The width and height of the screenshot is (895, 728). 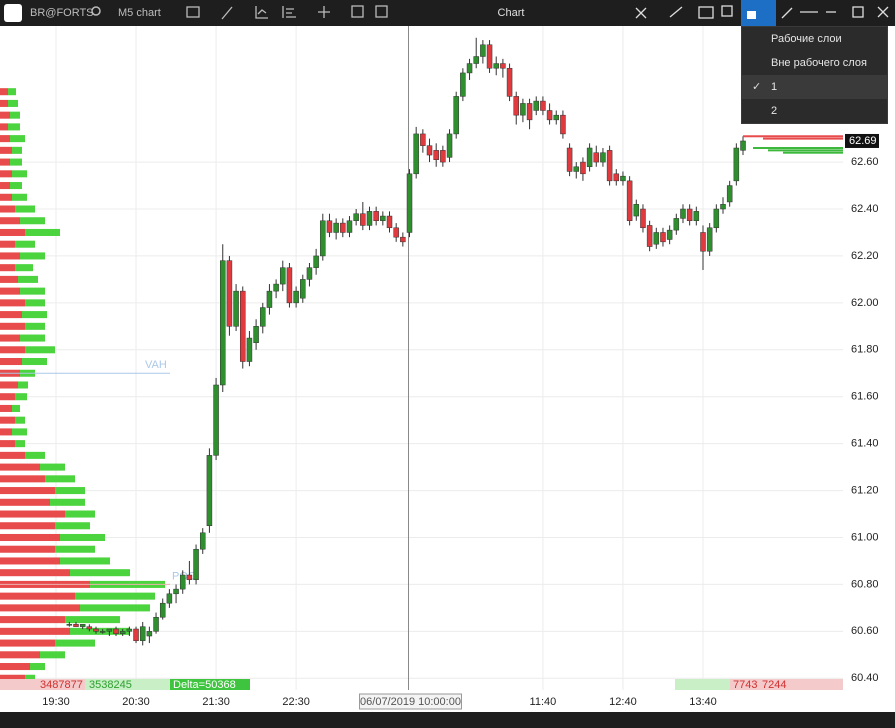 What do you see at coordinates (623, 702) in the screenshot?
I see `x-tick-label: 12:40` at bounding box center [623, 702].